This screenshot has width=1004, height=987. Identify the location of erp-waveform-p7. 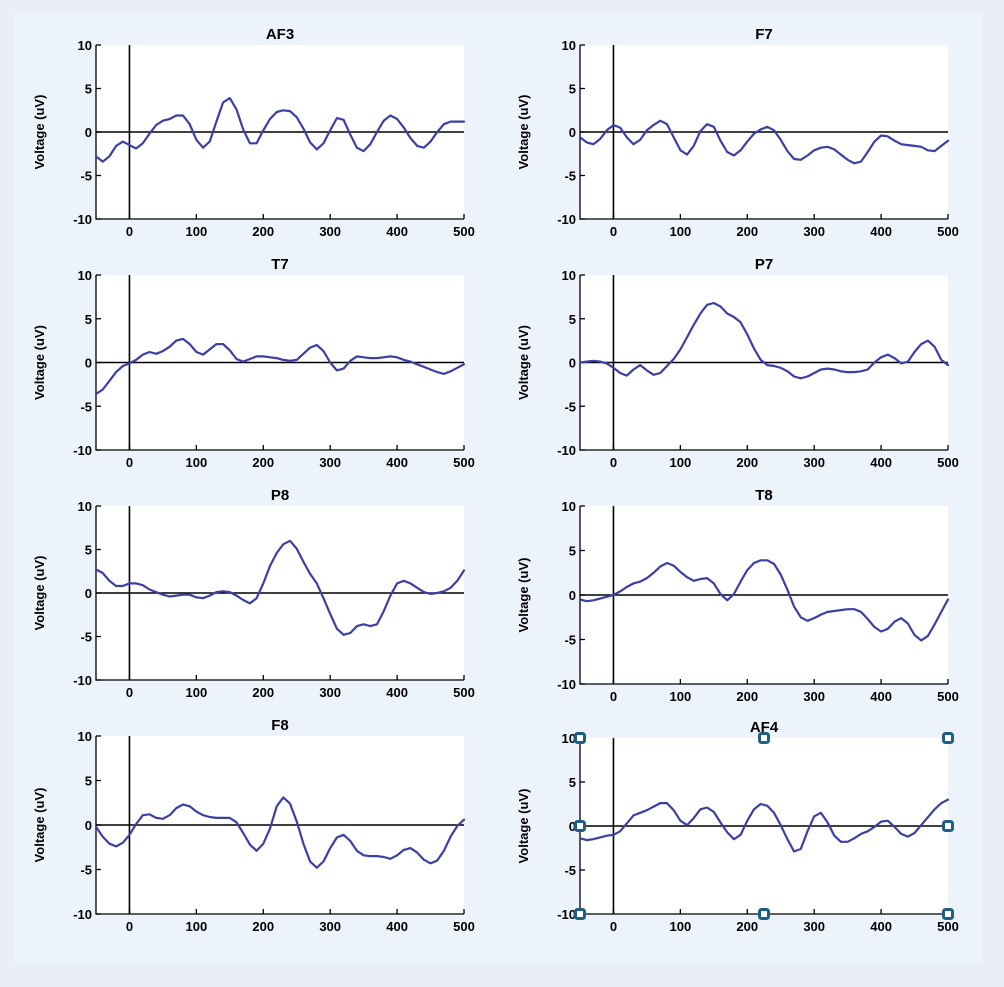
(764, 340).